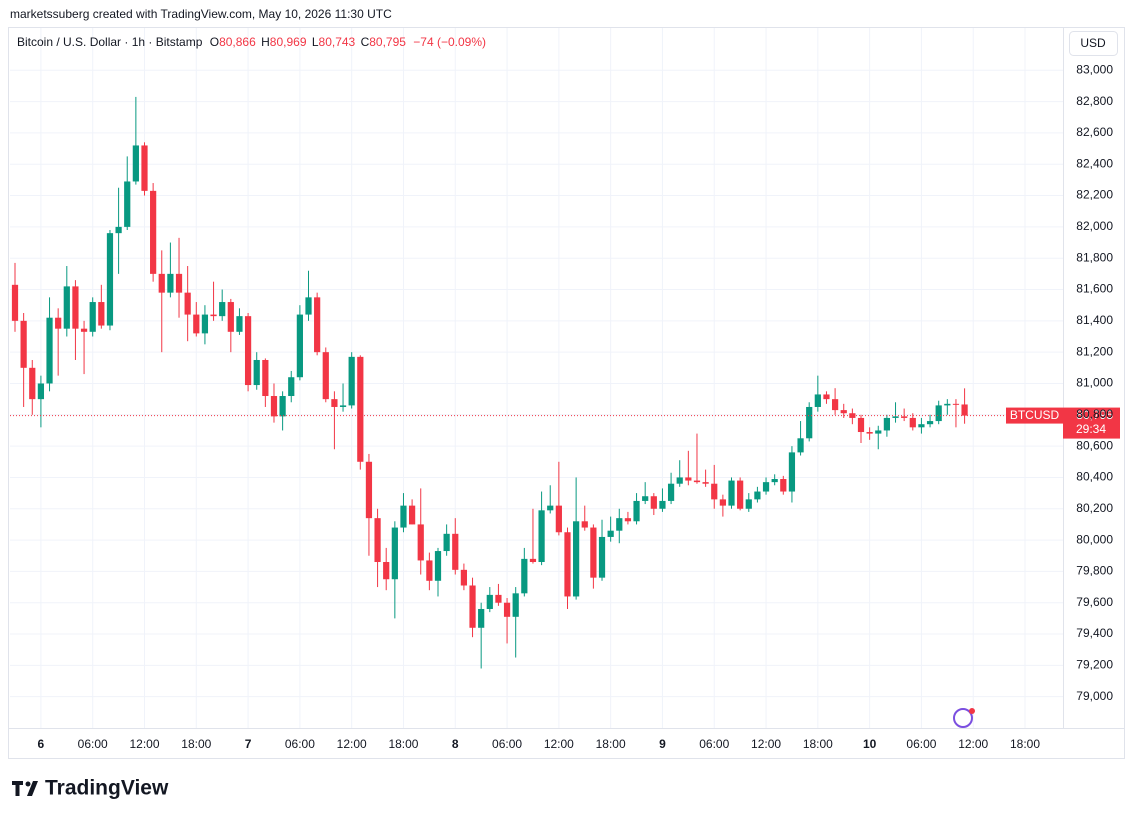 This screenshot has width=1134, height=823. What do you see at coordinates (1094, 351) in the screenshot?
I see `y-tick-label: 81,200` at bounding box center [1094, 351].